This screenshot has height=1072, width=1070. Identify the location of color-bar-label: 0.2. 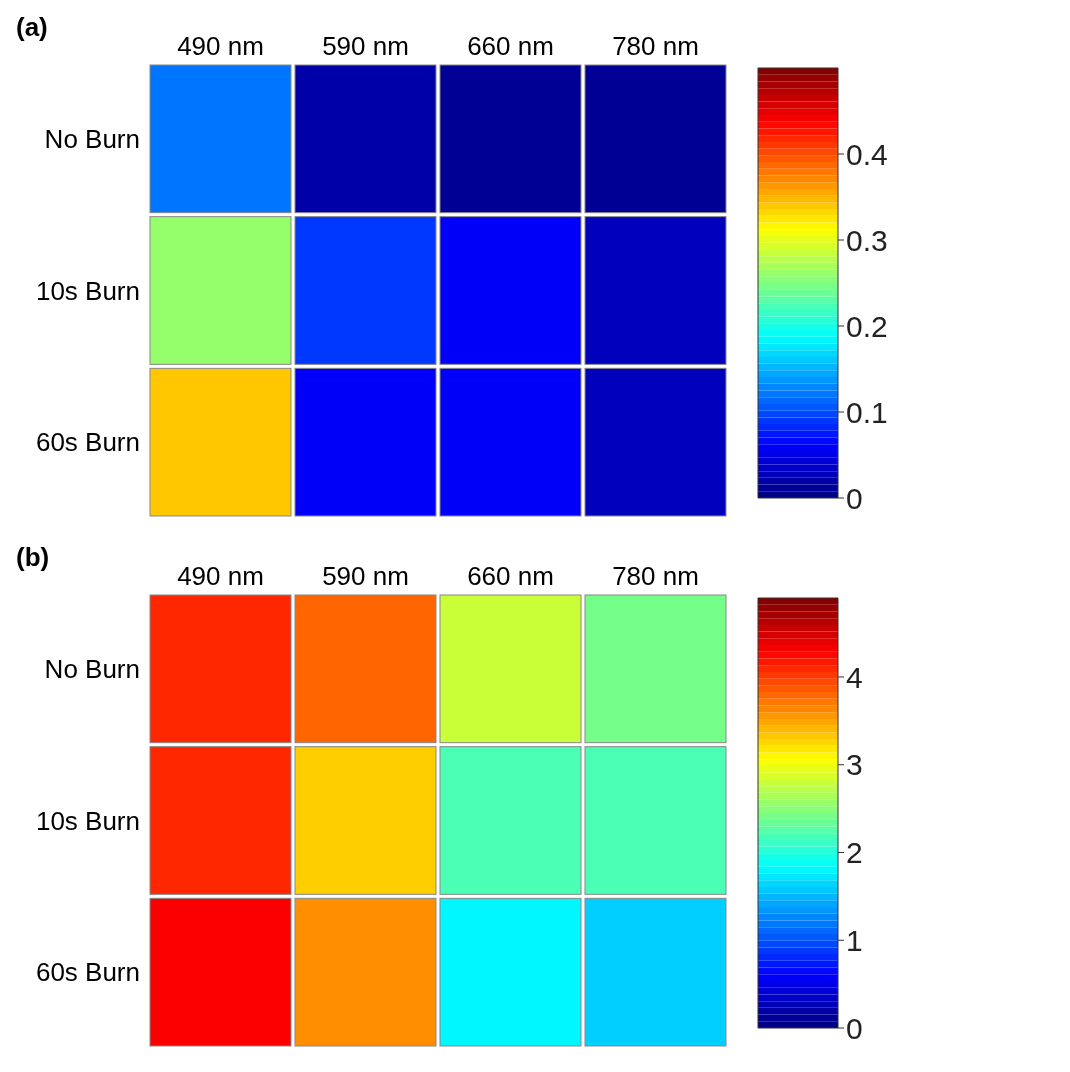
(867, 326).